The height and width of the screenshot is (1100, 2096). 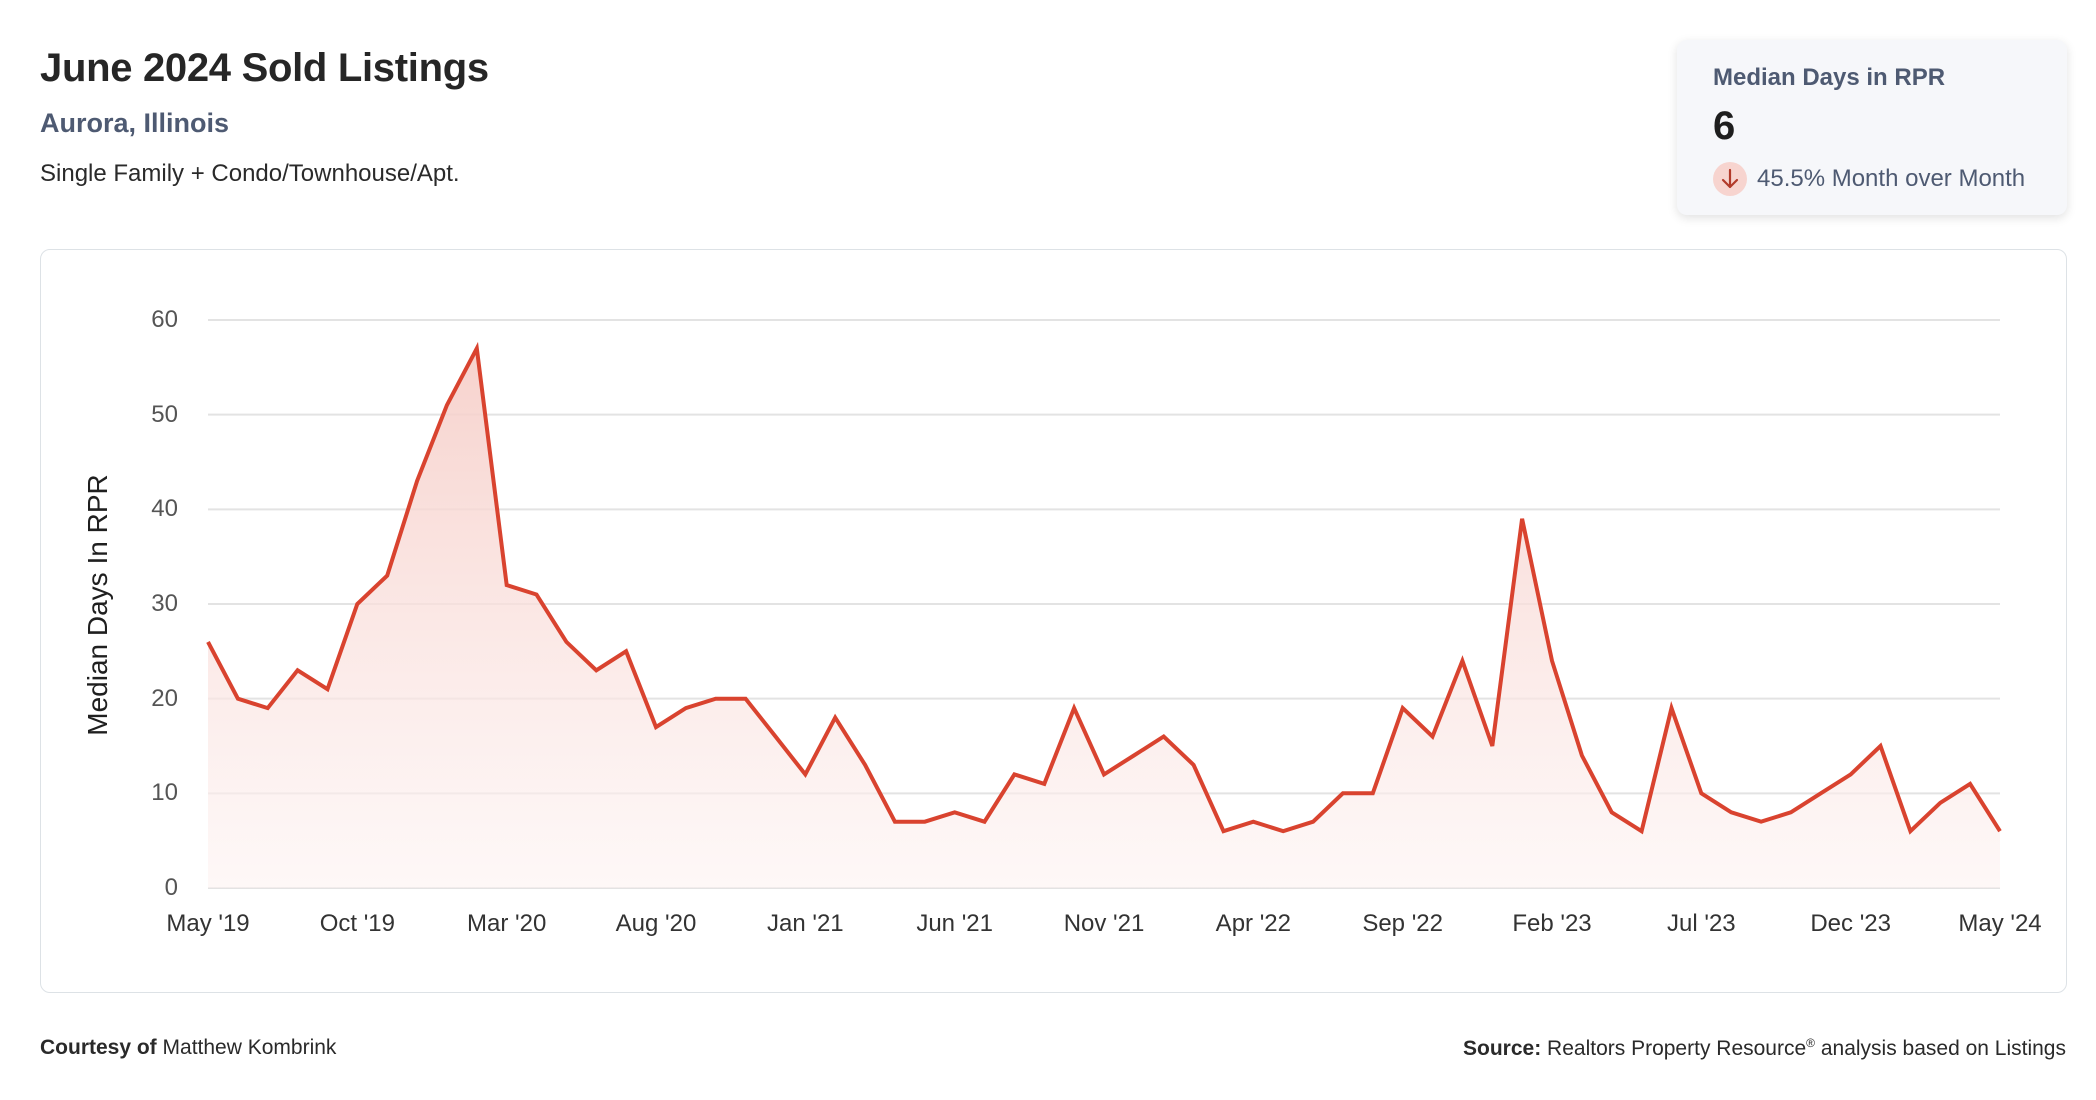 What do you see at coordinates (1891, 178) in the screenshot?
I see `kpi-change-text: 45.5% Month over Month` at bounding box center [1891, 178].